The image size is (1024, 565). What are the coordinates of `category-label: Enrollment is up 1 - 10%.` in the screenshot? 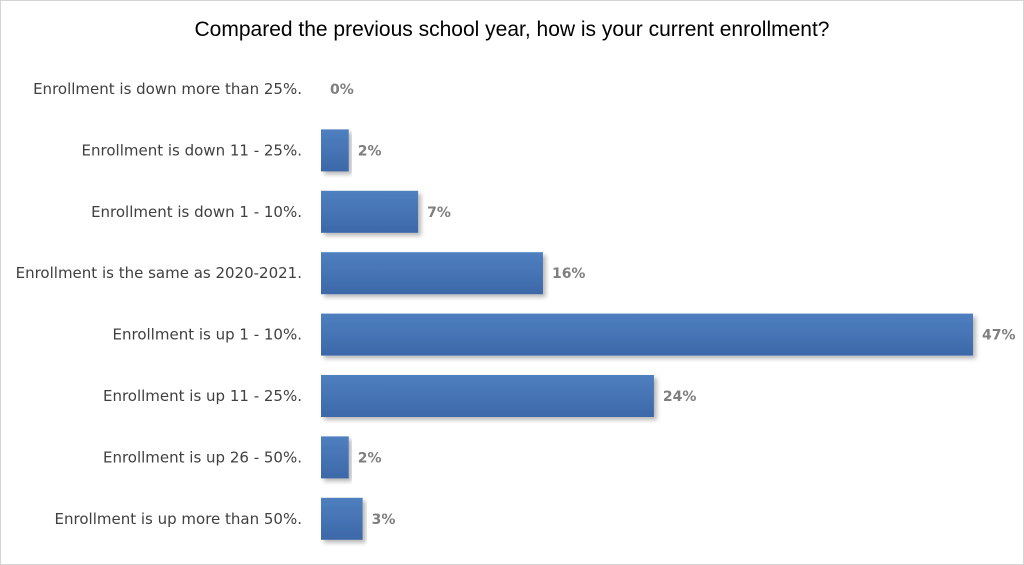 It's located at (207, 335).